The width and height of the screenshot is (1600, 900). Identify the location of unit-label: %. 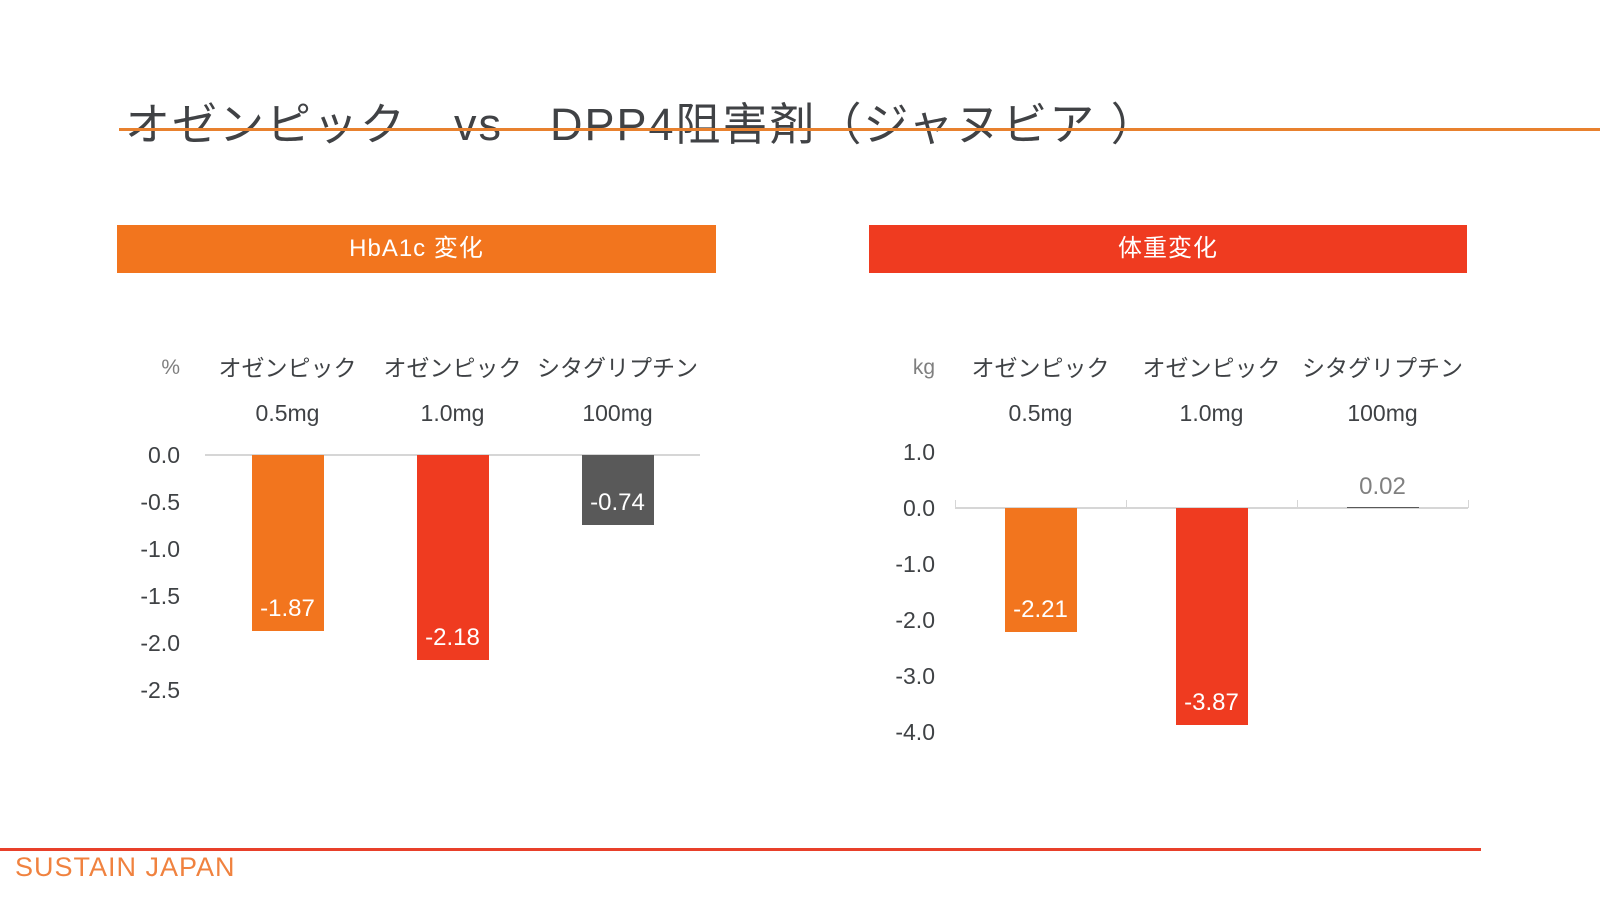
(170, 367).